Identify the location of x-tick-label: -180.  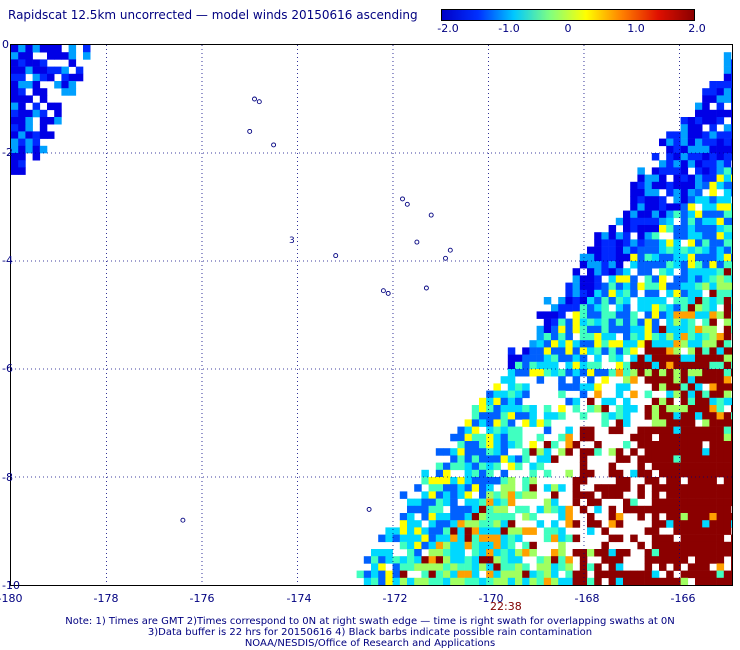
(11, 598).